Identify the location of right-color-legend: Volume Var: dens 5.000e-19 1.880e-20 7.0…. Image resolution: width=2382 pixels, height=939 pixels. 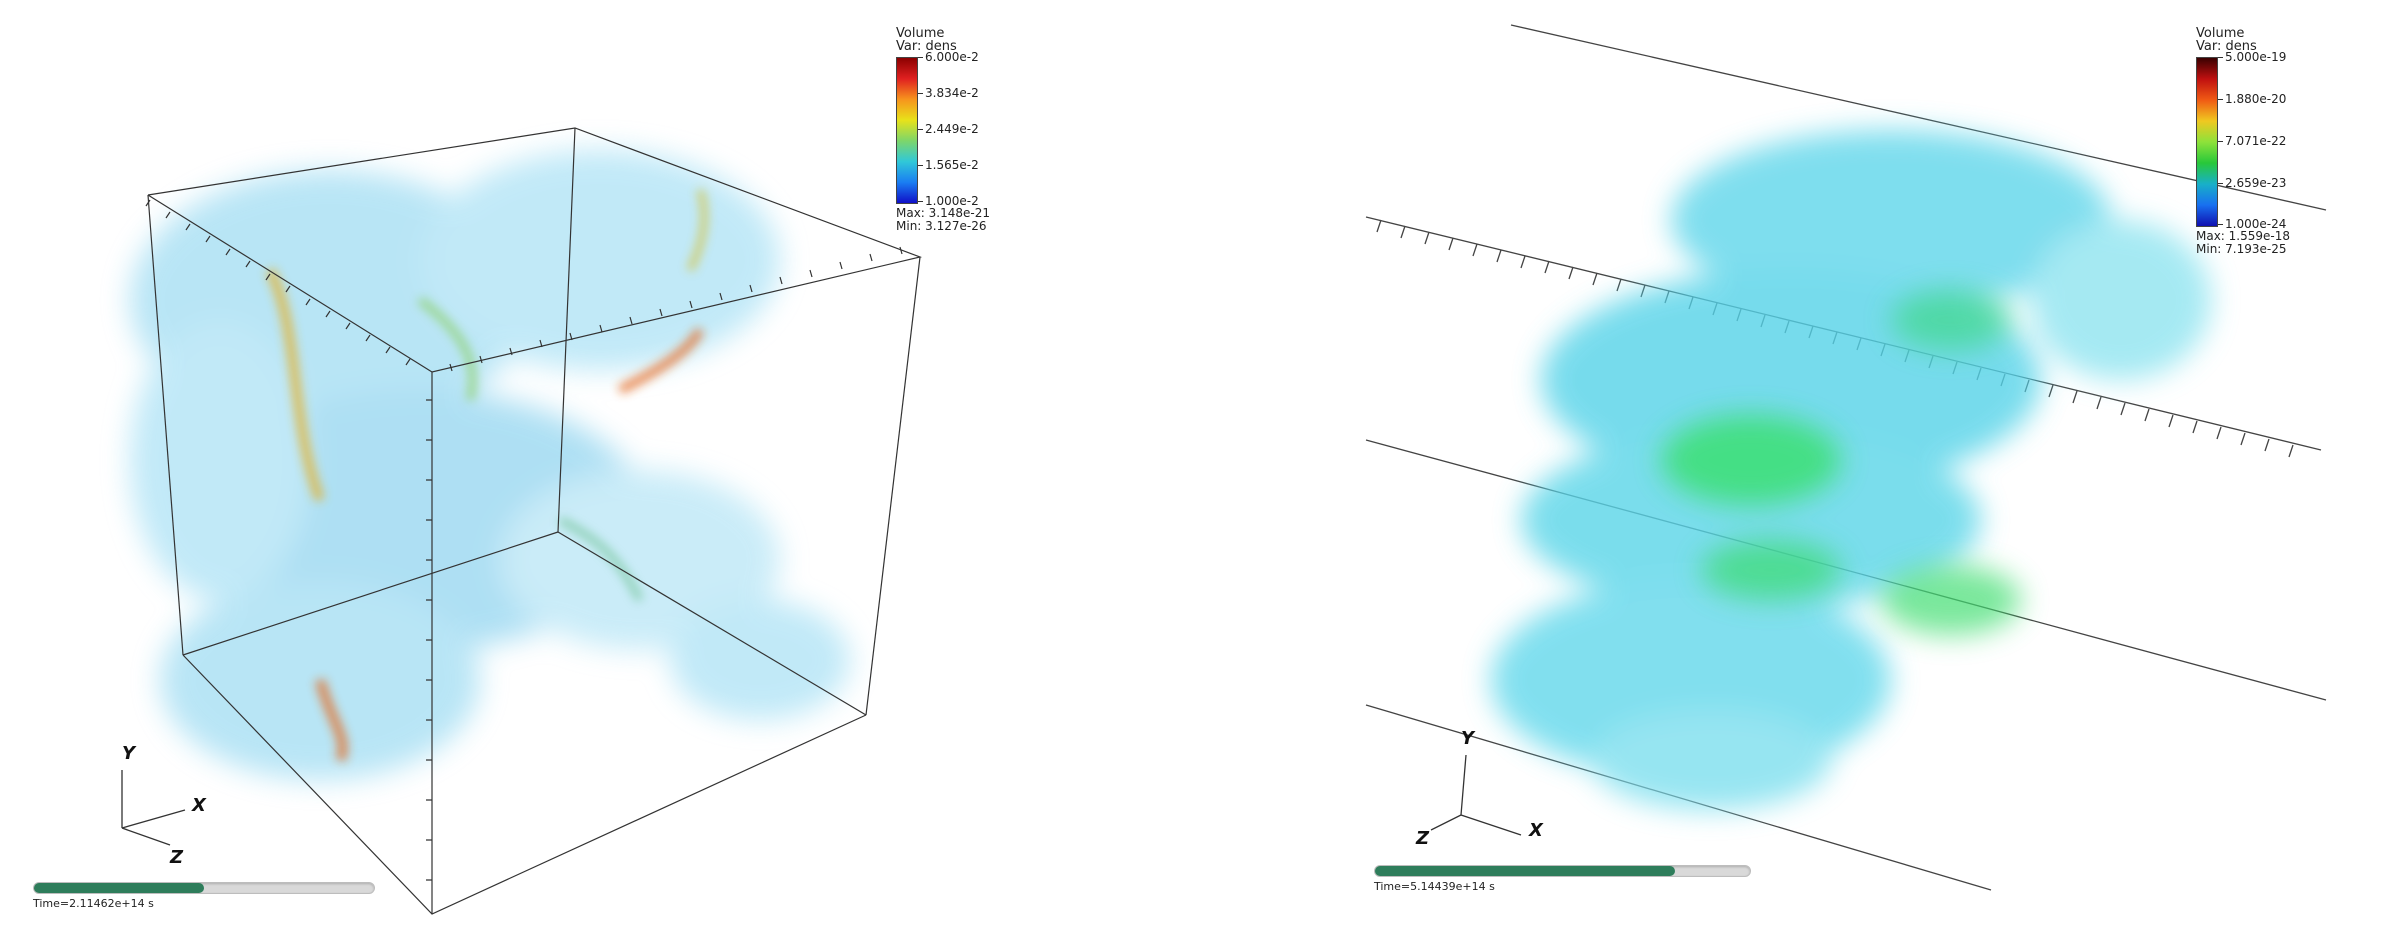
(2261, 147).